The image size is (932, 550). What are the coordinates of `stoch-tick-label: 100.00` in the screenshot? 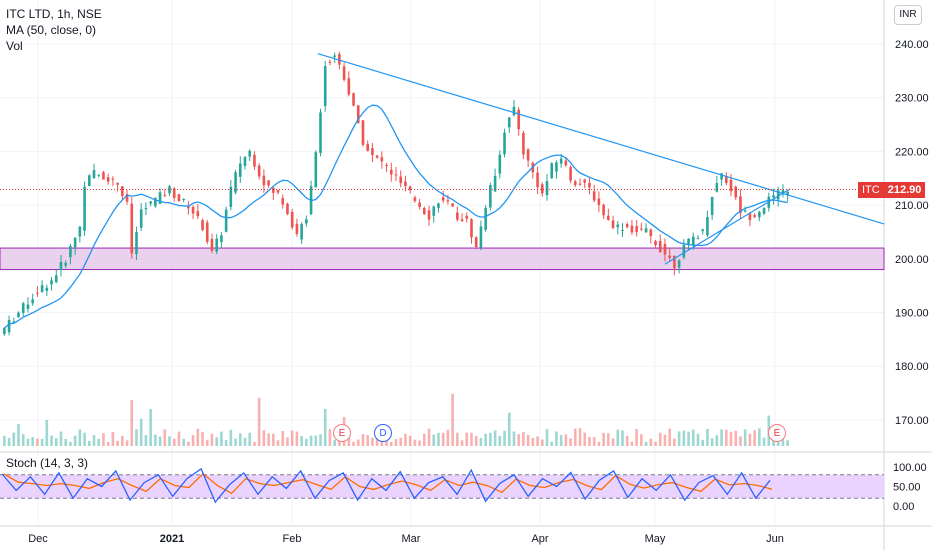 It's located at (910, 468).